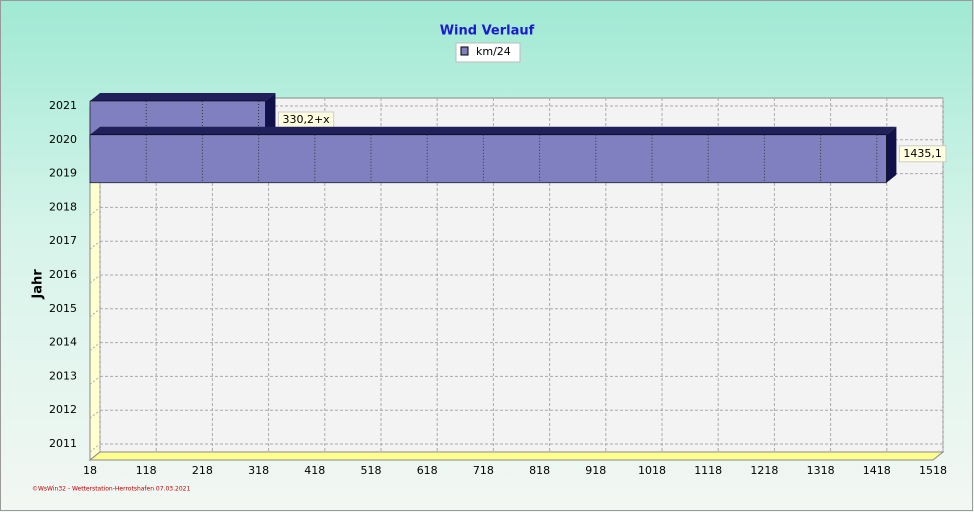 The width and height of the screenshot is (974, 512). Describe the element at coordinates (63, 240) in the screenshot. I see `y-tick-label: 2017` at that location.